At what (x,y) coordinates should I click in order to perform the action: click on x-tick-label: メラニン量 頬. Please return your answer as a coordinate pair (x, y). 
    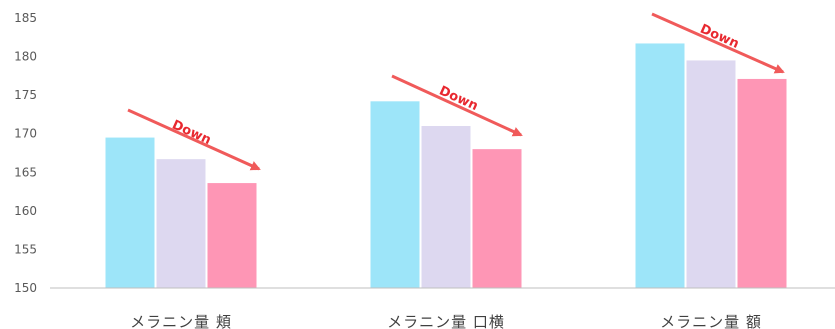
    Looking at the image, I should click on (181, 321).